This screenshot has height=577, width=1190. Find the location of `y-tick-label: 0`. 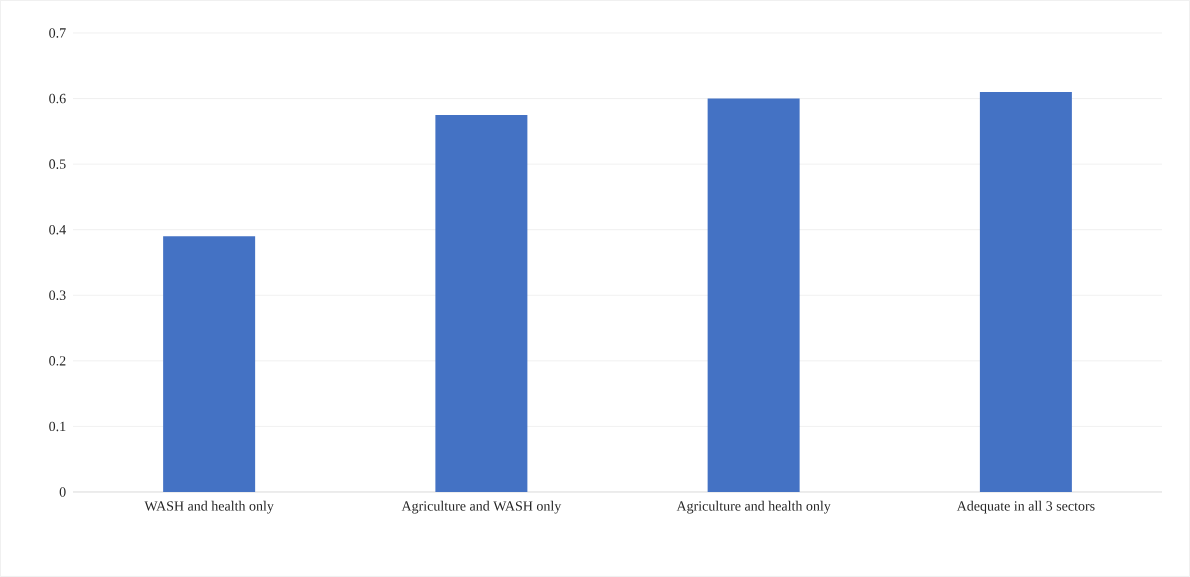

y-tick-label: 0 is located at coordinates (62, 492).